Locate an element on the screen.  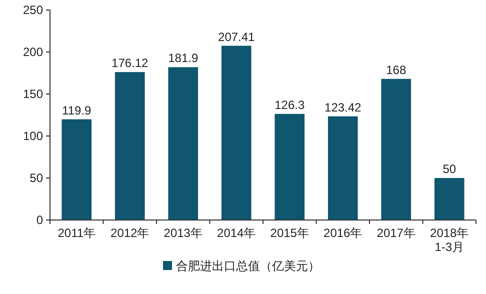
x-tick-label: 2018年 1-3月 is located at coordinates (449, 240).